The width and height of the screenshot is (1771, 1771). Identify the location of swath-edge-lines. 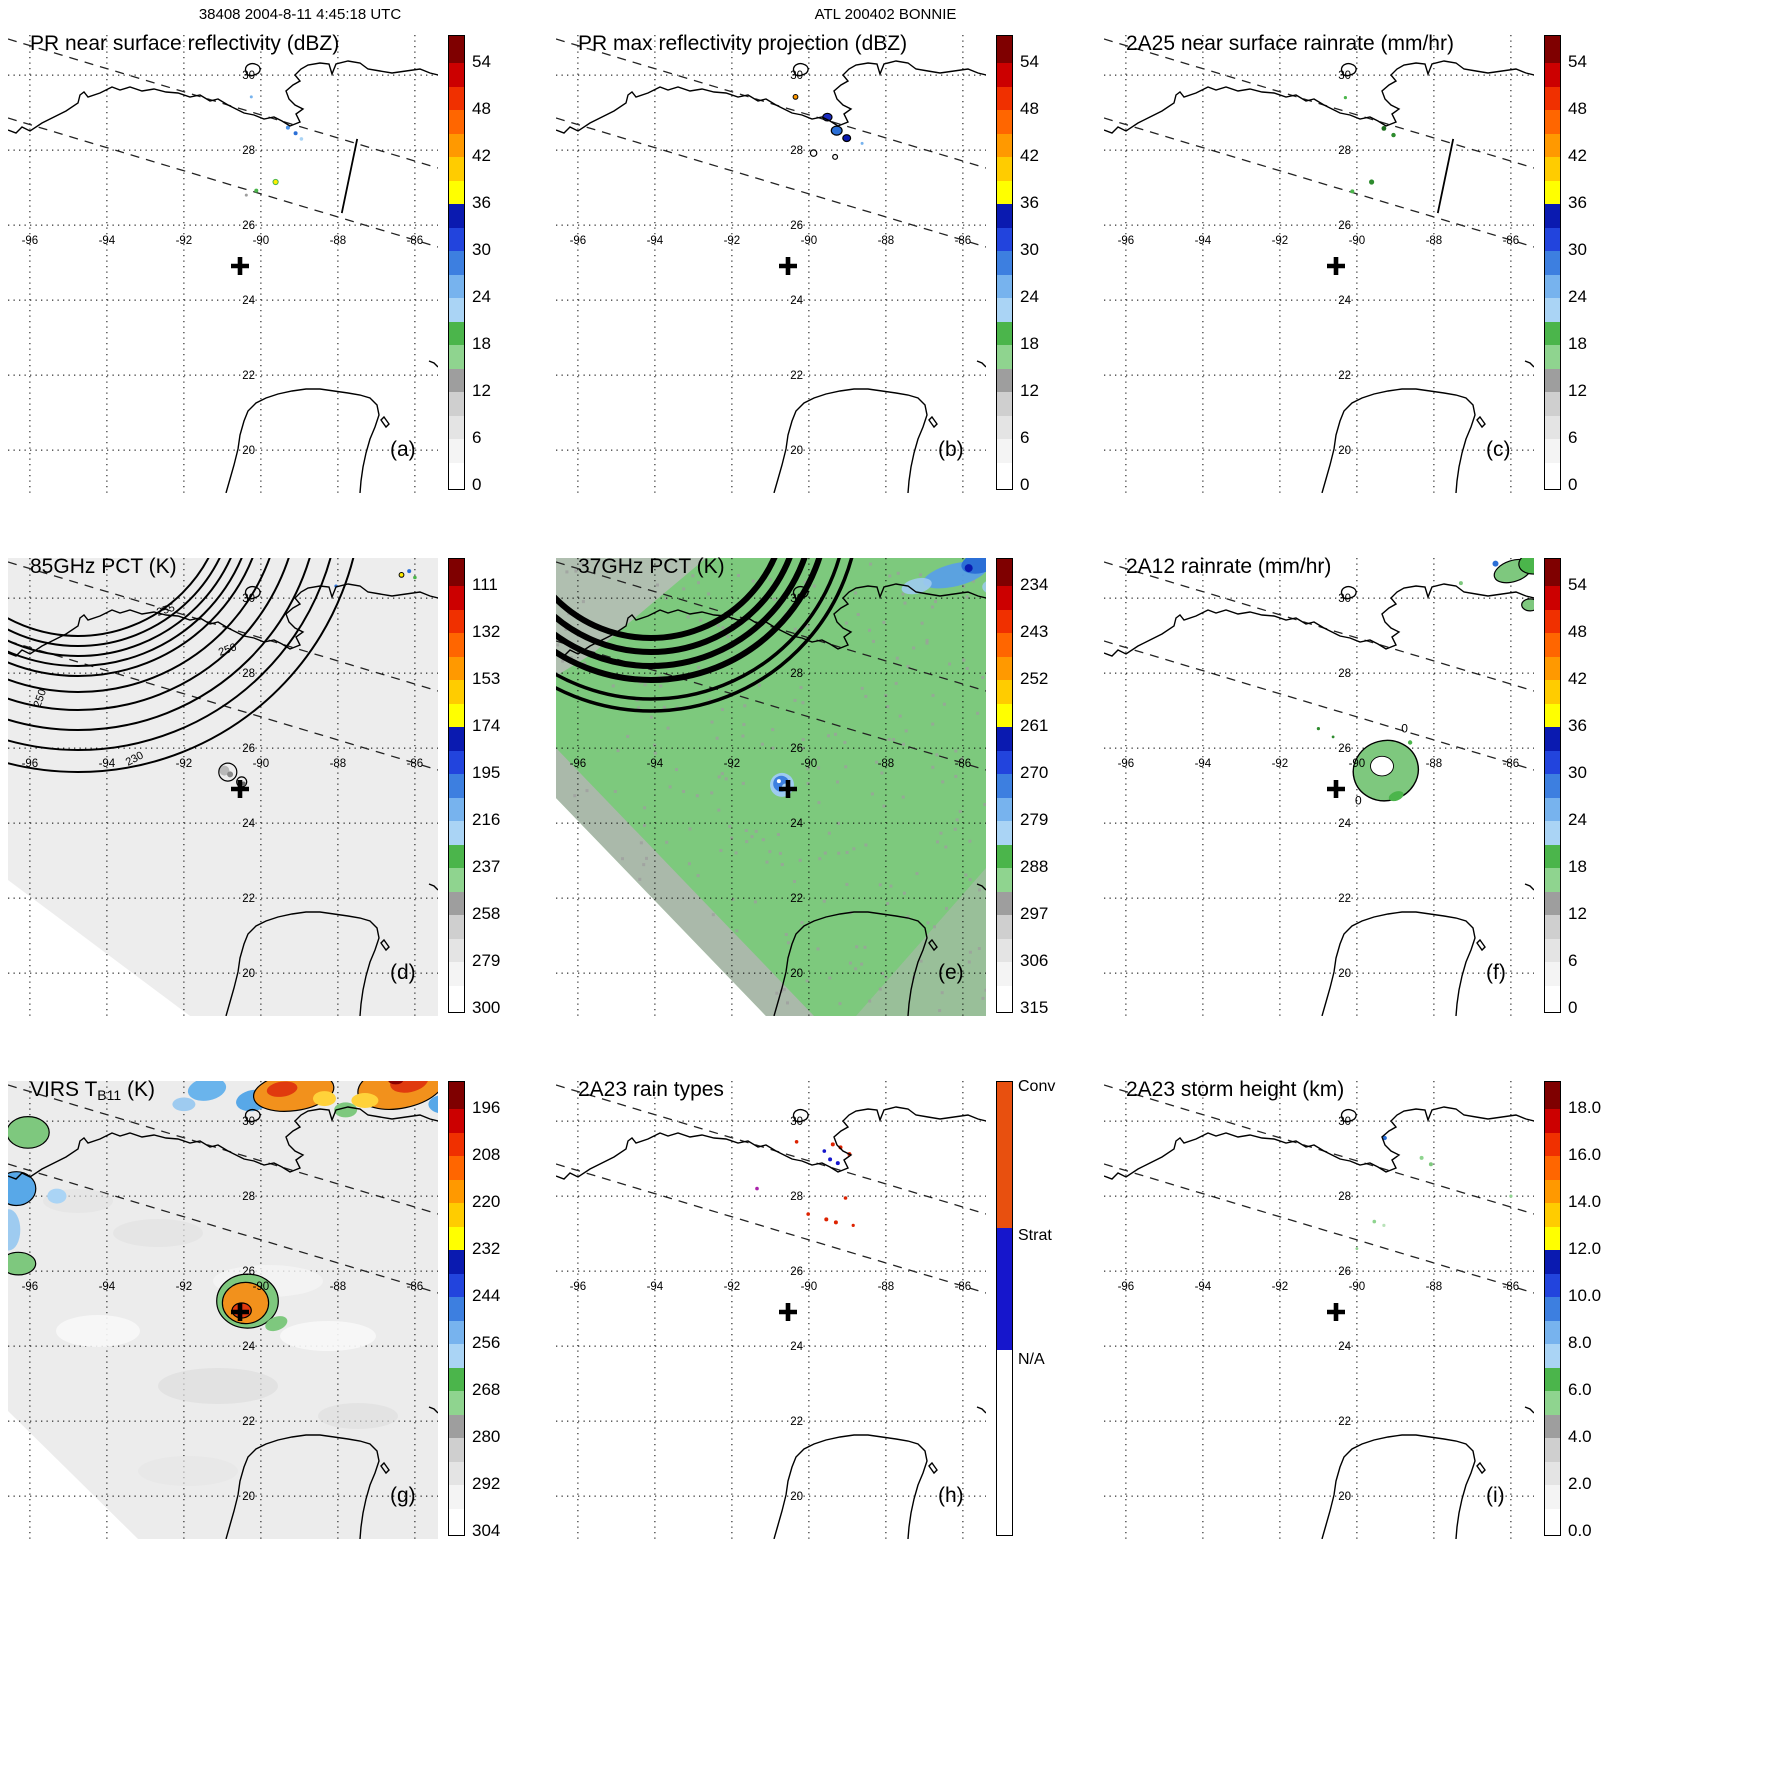
(771, 143).